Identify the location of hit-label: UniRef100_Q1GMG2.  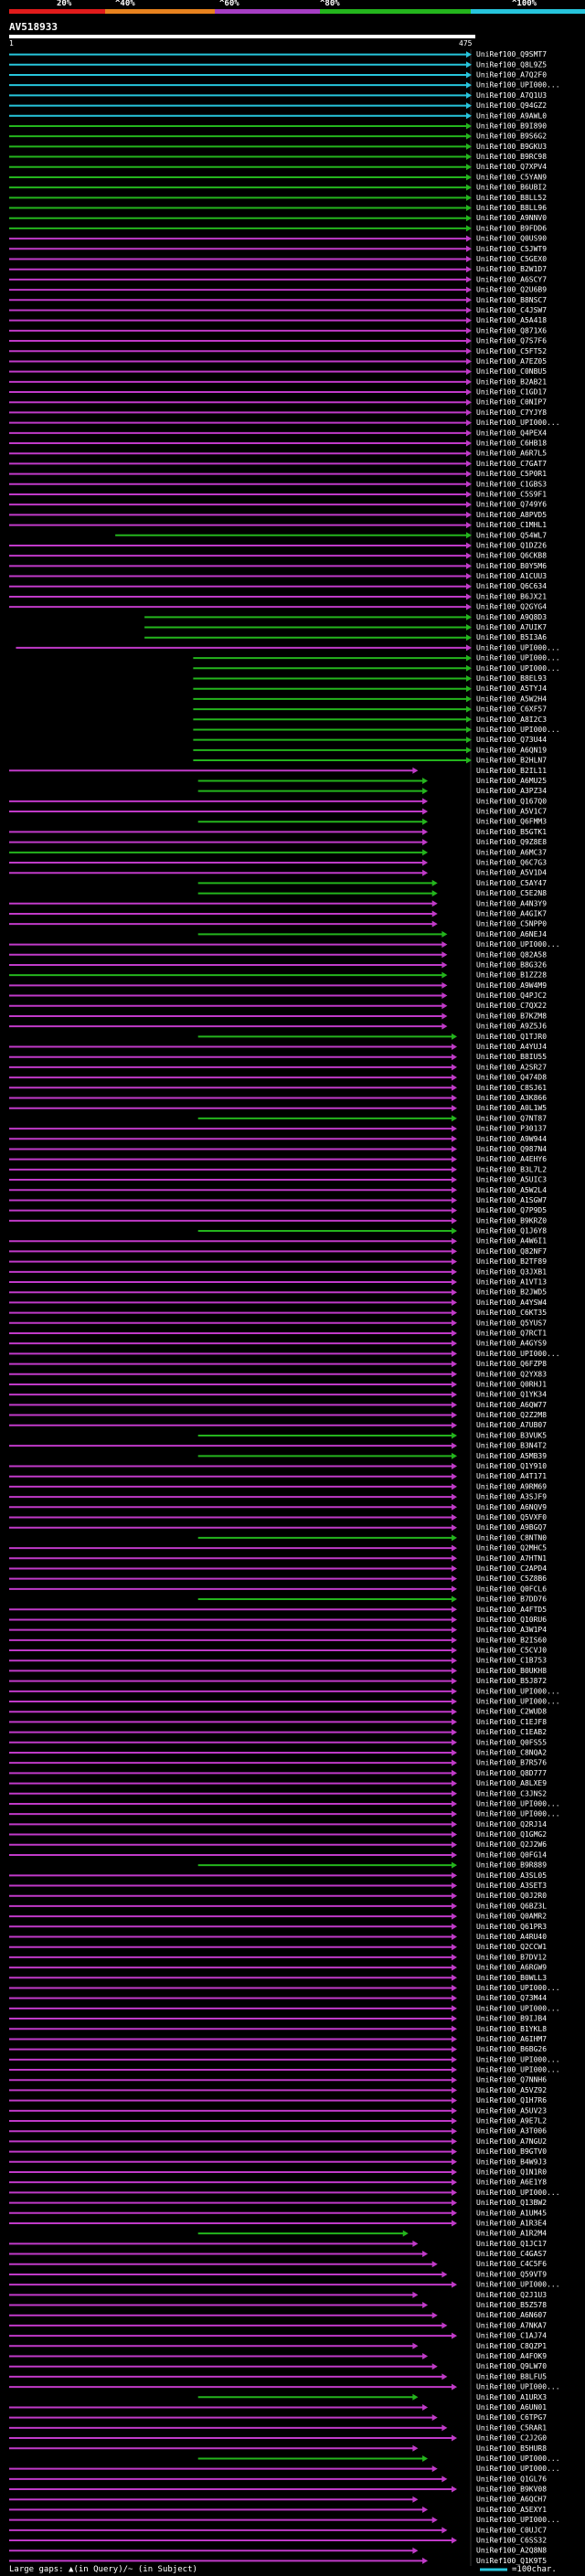
(512, 1834).